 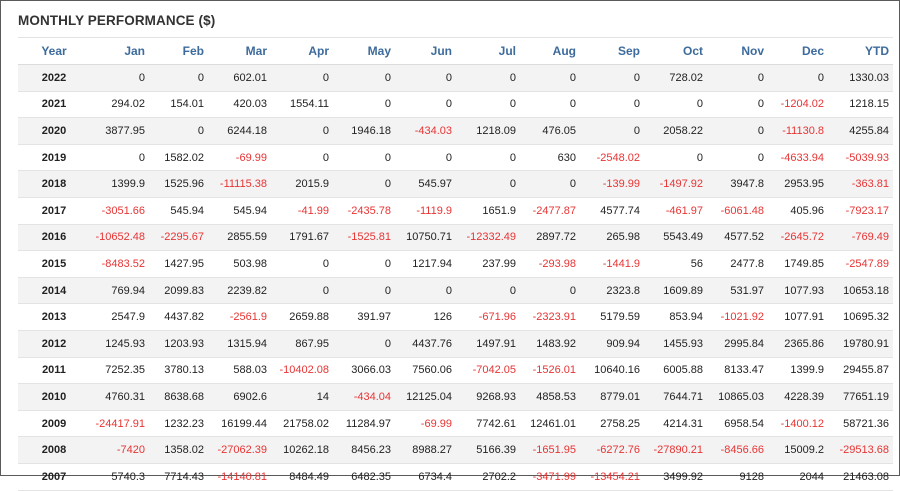 What do you see at coordinates (364, 51) in the screenshot?
I see `column-header-may: May` at bounding box center [364, 51].